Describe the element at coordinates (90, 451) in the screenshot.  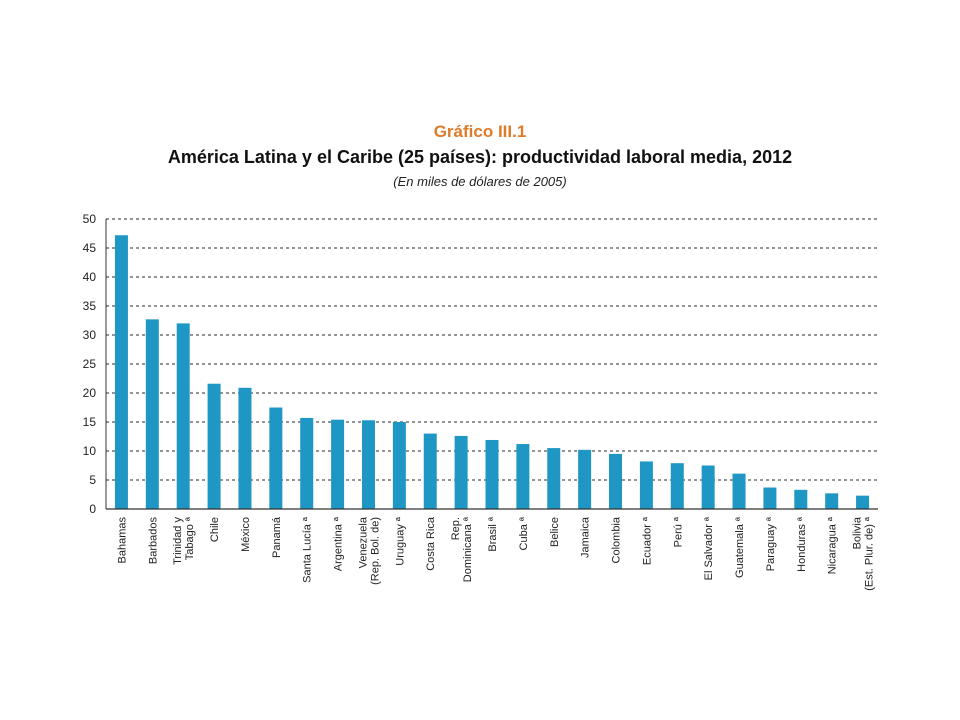
I see `y-tick-label: 10` at that location.